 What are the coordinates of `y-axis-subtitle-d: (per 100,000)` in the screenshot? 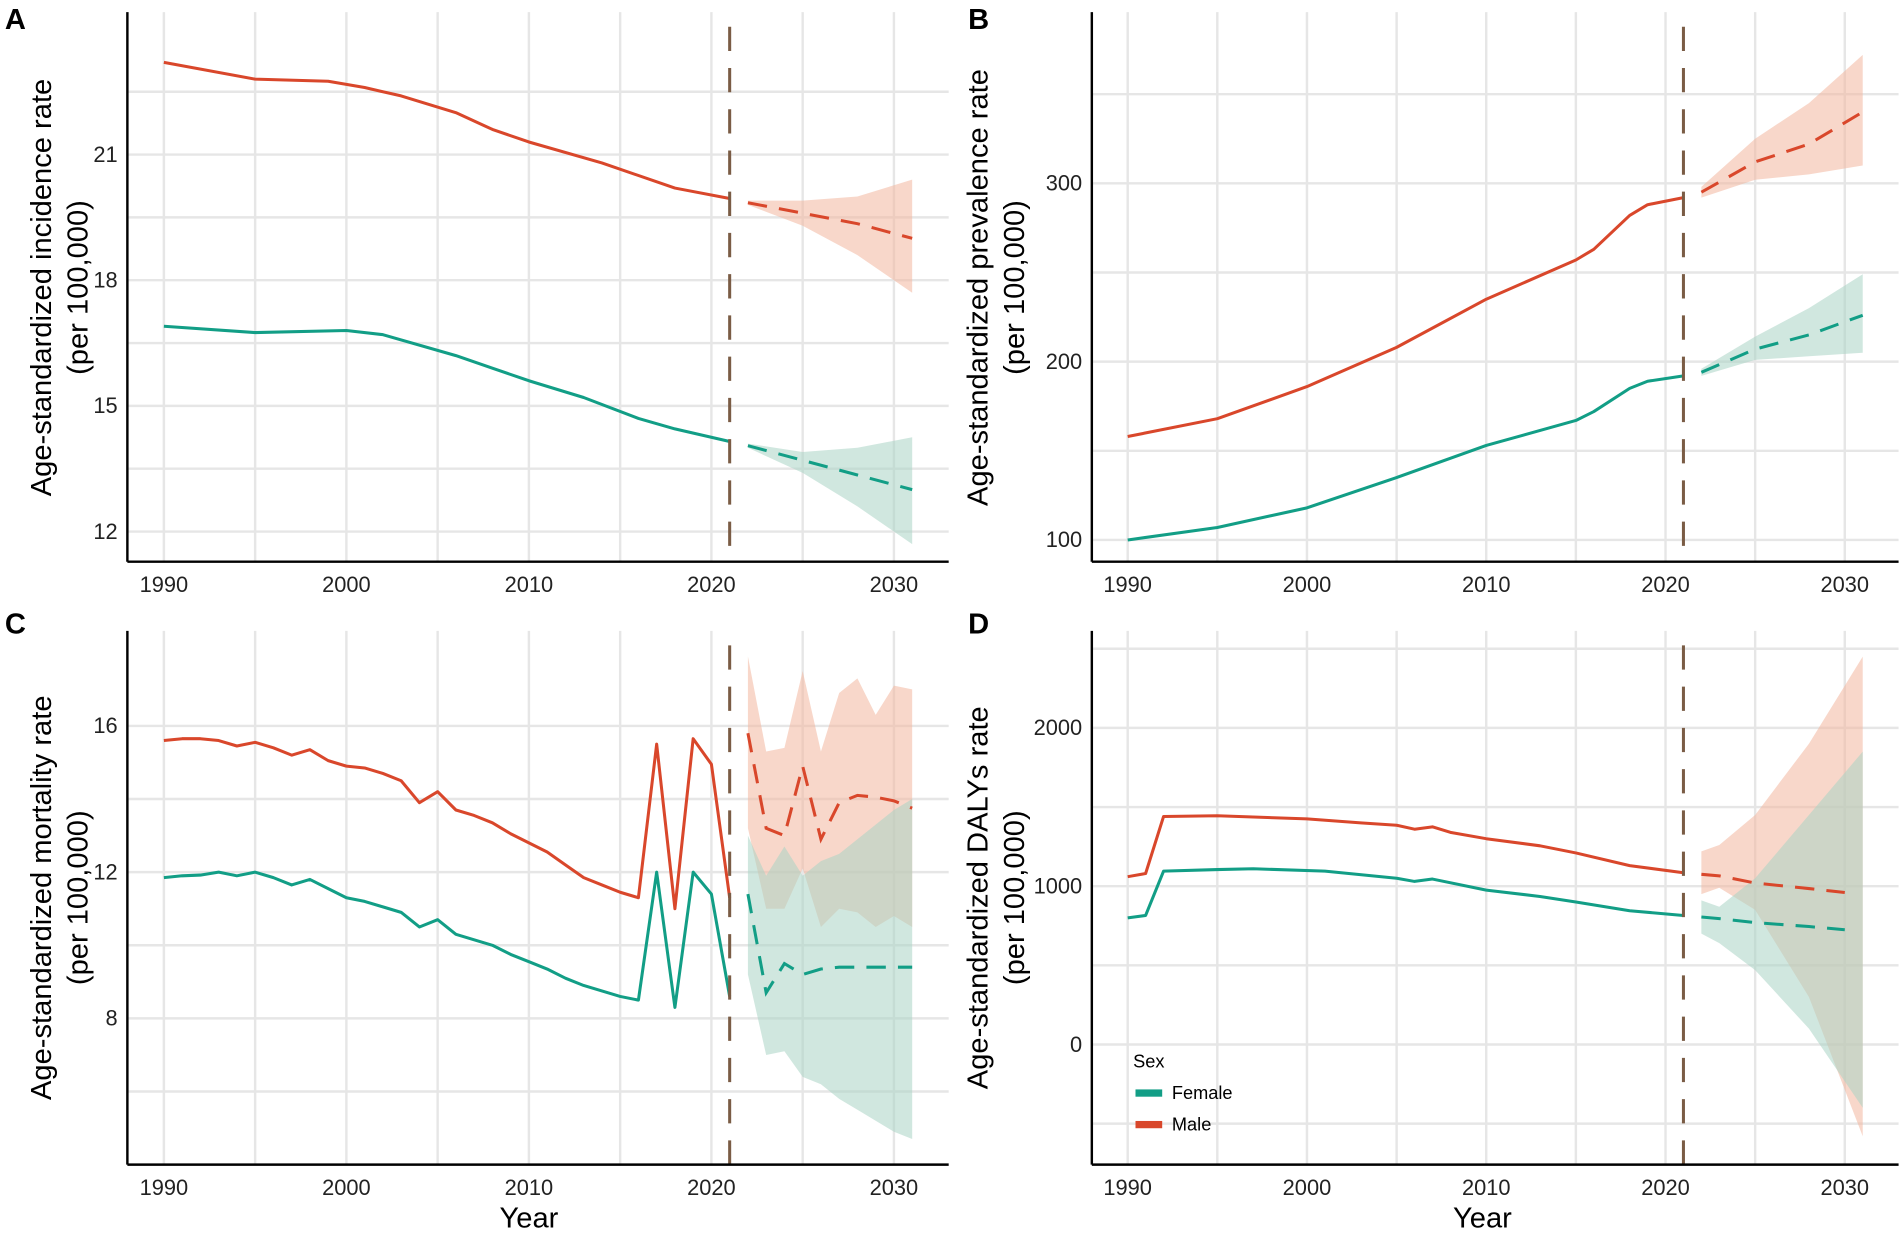 It's located at (1015, 897).